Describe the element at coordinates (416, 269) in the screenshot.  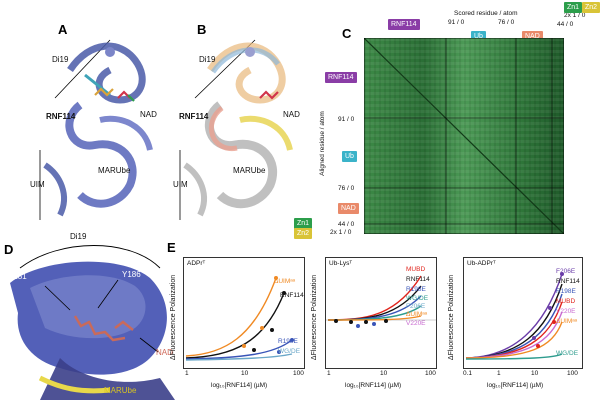
I see `plot2-legend-0: MUBD` at that location.